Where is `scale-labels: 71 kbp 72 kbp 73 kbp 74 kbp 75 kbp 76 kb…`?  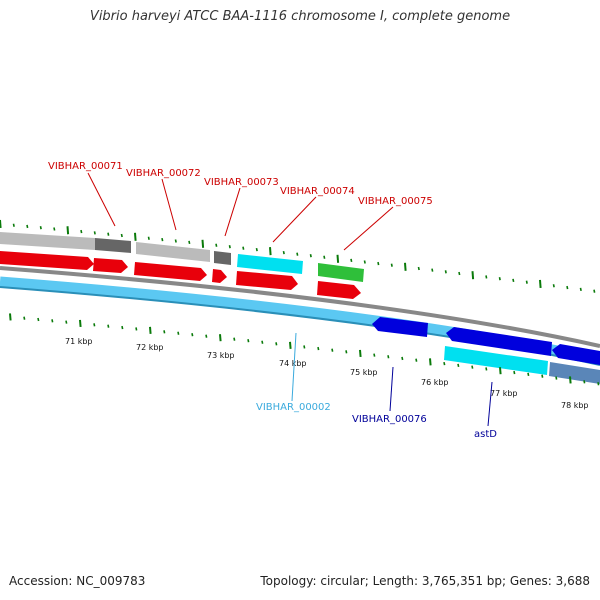 scale-labels: 71 kbp 72 kbp 73 kbp 74 kbp 75 kbp 76 kb… is located at coordinates (327, 373).